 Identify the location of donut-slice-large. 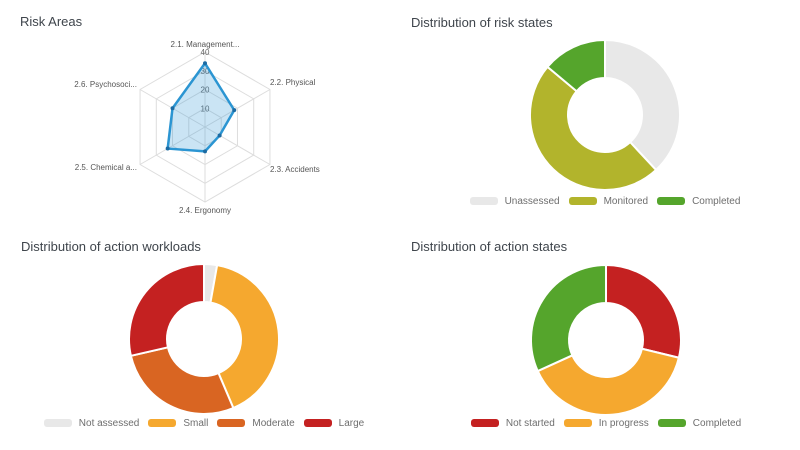
(166, 310).